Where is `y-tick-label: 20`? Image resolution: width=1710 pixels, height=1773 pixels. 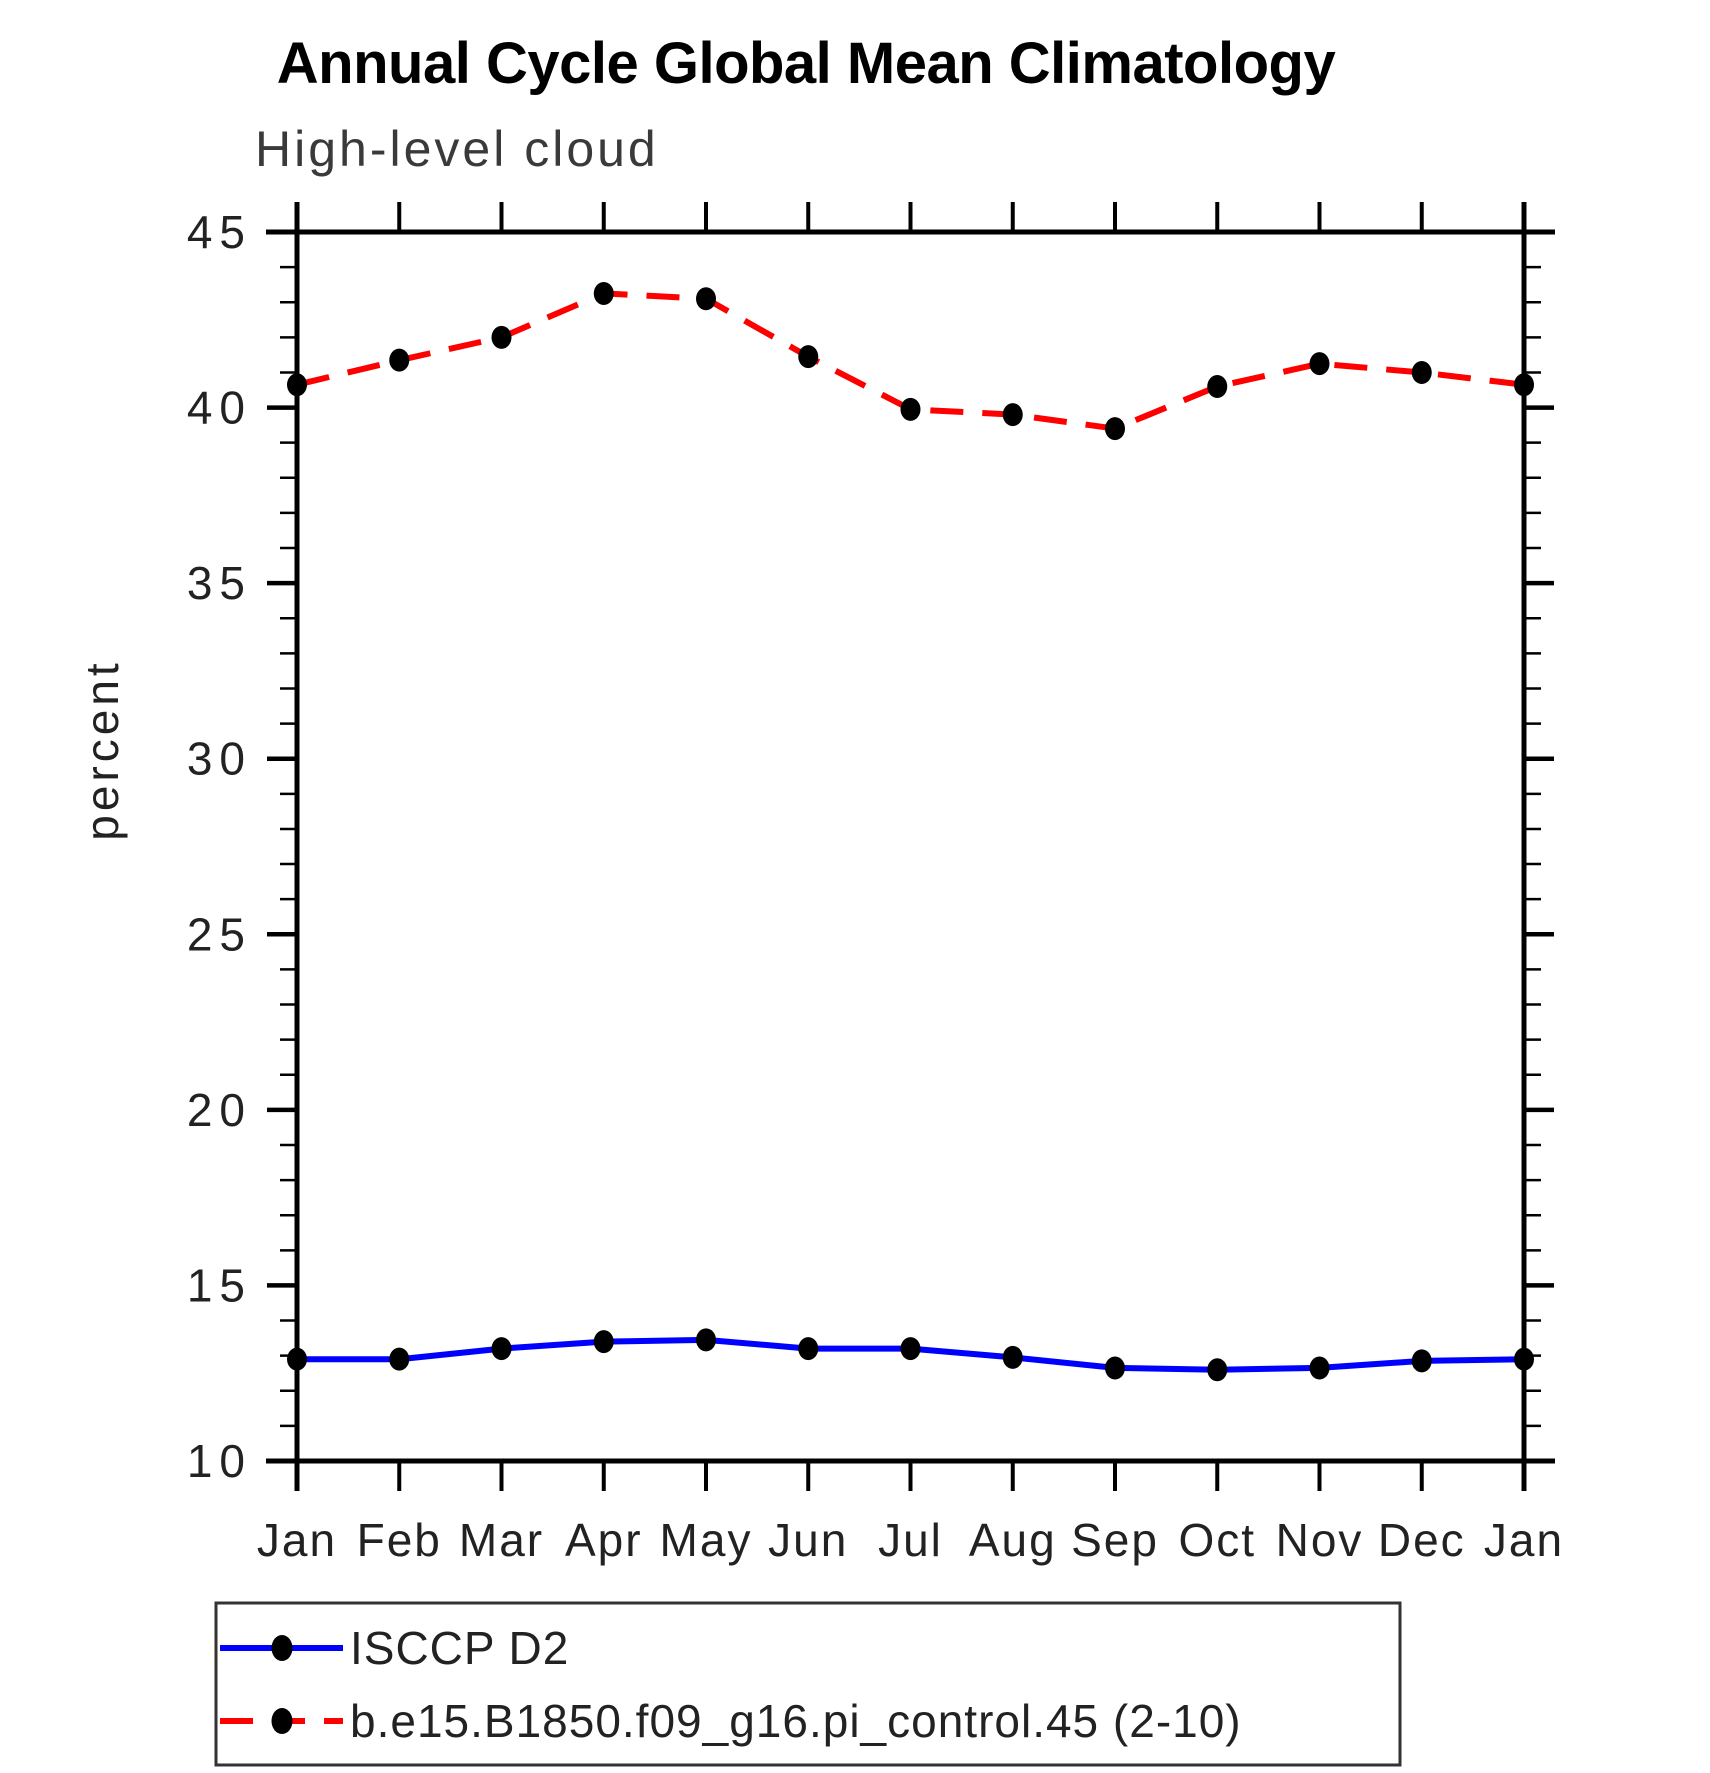 y-tick-label: 20 is located at coordinates (219, 1110).